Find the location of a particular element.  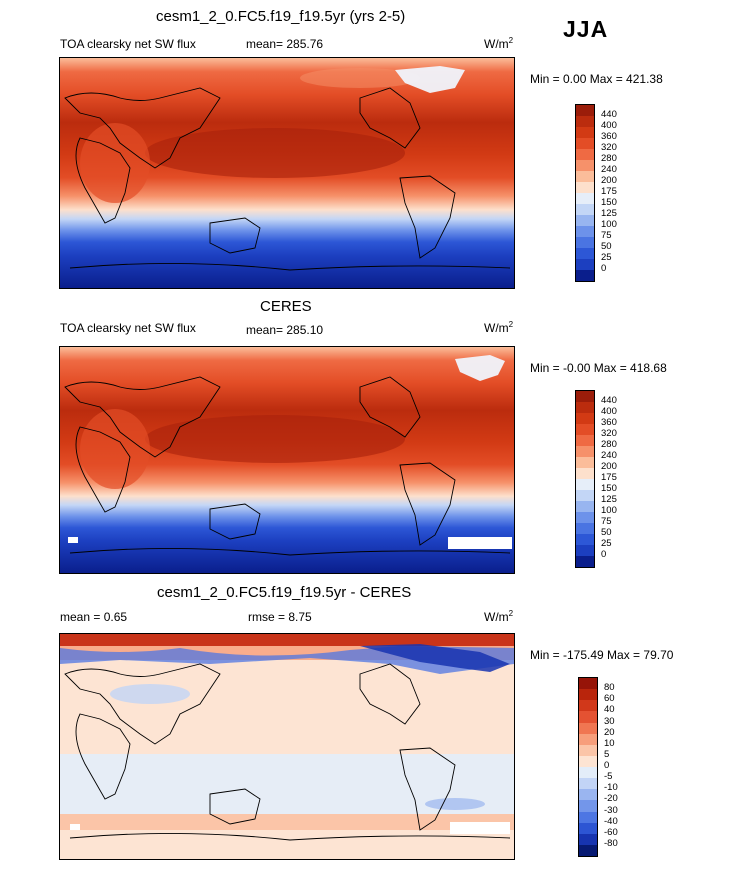

colorbar-tick-label: 200 is located at coordinates (609, 180).